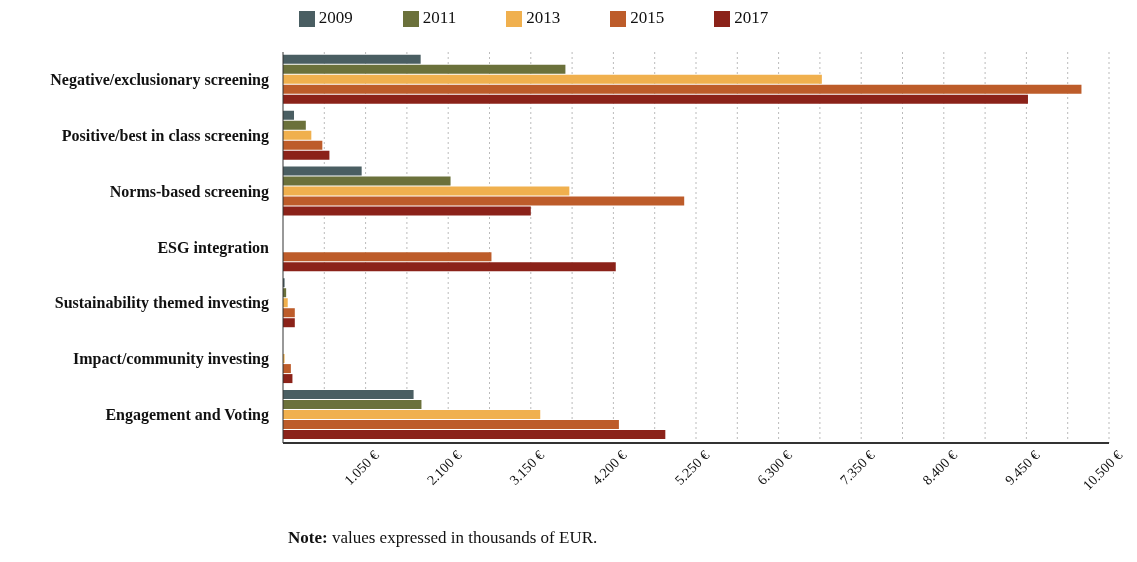 The width and height of the screenshot is (1137, 562). I want to click on text: Note: values expressed in thousands of EUR., so click(443, 538).